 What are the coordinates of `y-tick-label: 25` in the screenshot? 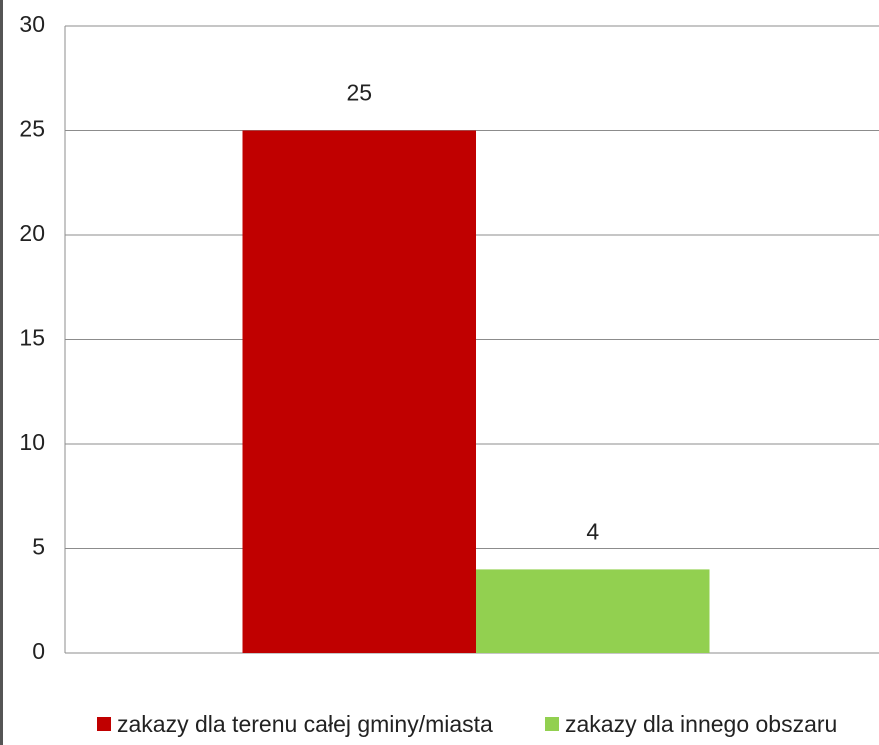 It's located at (32, 129).